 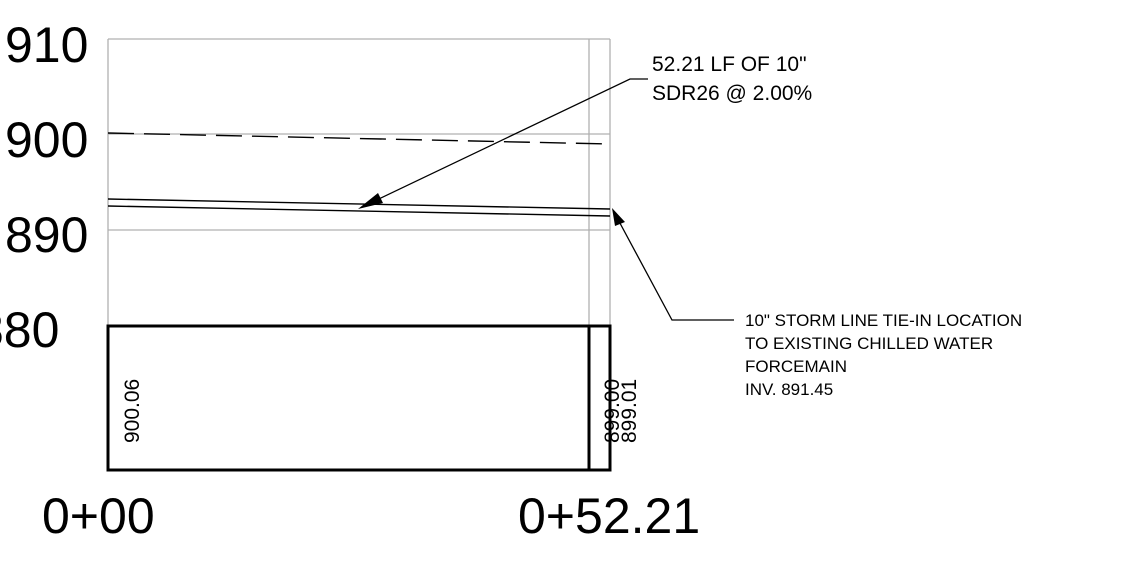 What do you see at coordinates (370, 201) in the screenshot?
I see `pipe-leader-arrowhead` at bounding box center [370, 201].